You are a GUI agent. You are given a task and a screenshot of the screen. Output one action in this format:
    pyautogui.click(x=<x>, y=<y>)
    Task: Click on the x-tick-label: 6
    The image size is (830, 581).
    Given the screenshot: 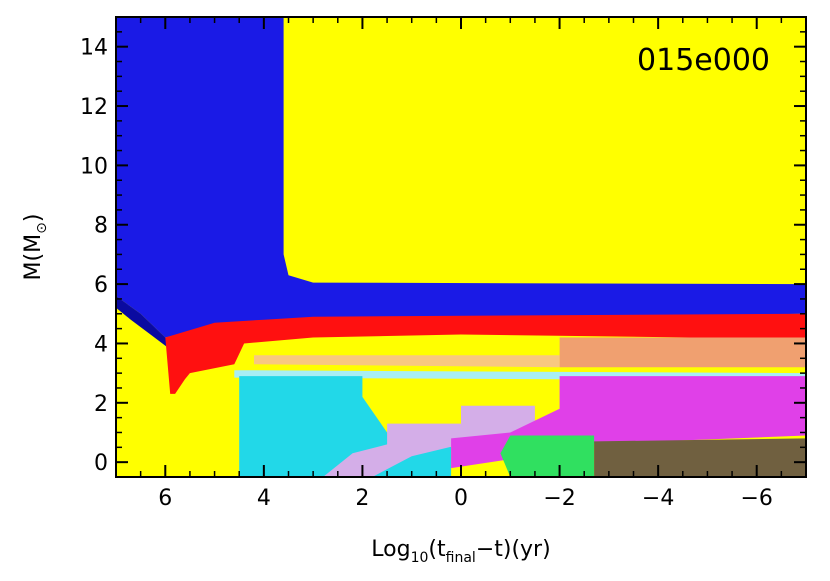 What is the action you would take?
    pyautogui.click(x=165, y=498)
    